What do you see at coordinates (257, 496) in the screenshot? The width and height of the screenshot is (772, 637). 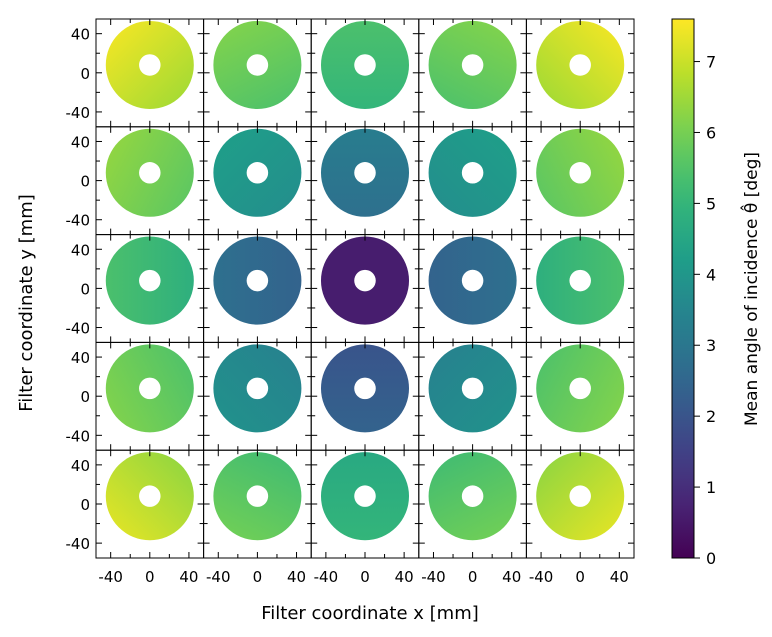 I see `annulus-r5-c2` at bounding box center [257, 496].